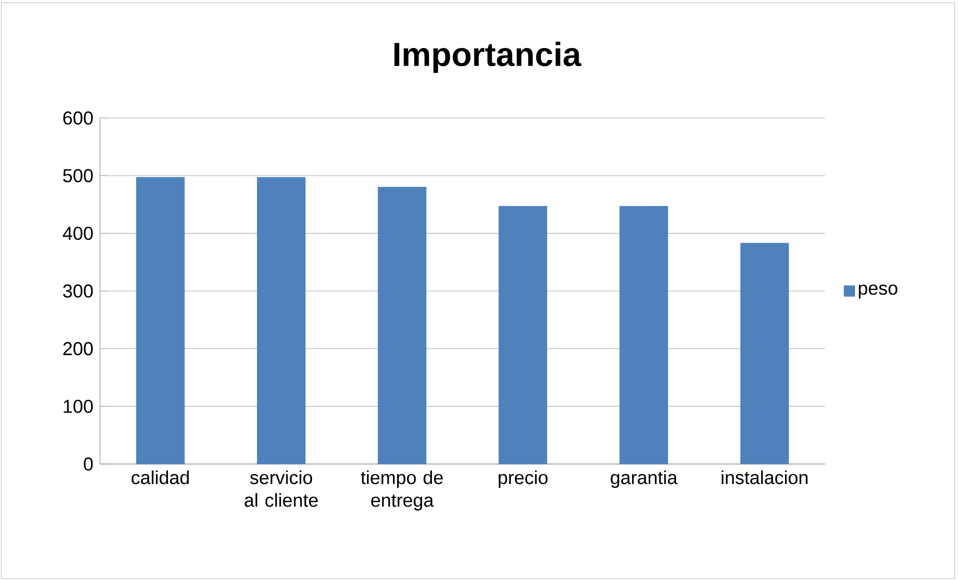  Describe the element at coordinates (160, 477) in the screenshot. I see `x-tick-label: calidad` at that location.